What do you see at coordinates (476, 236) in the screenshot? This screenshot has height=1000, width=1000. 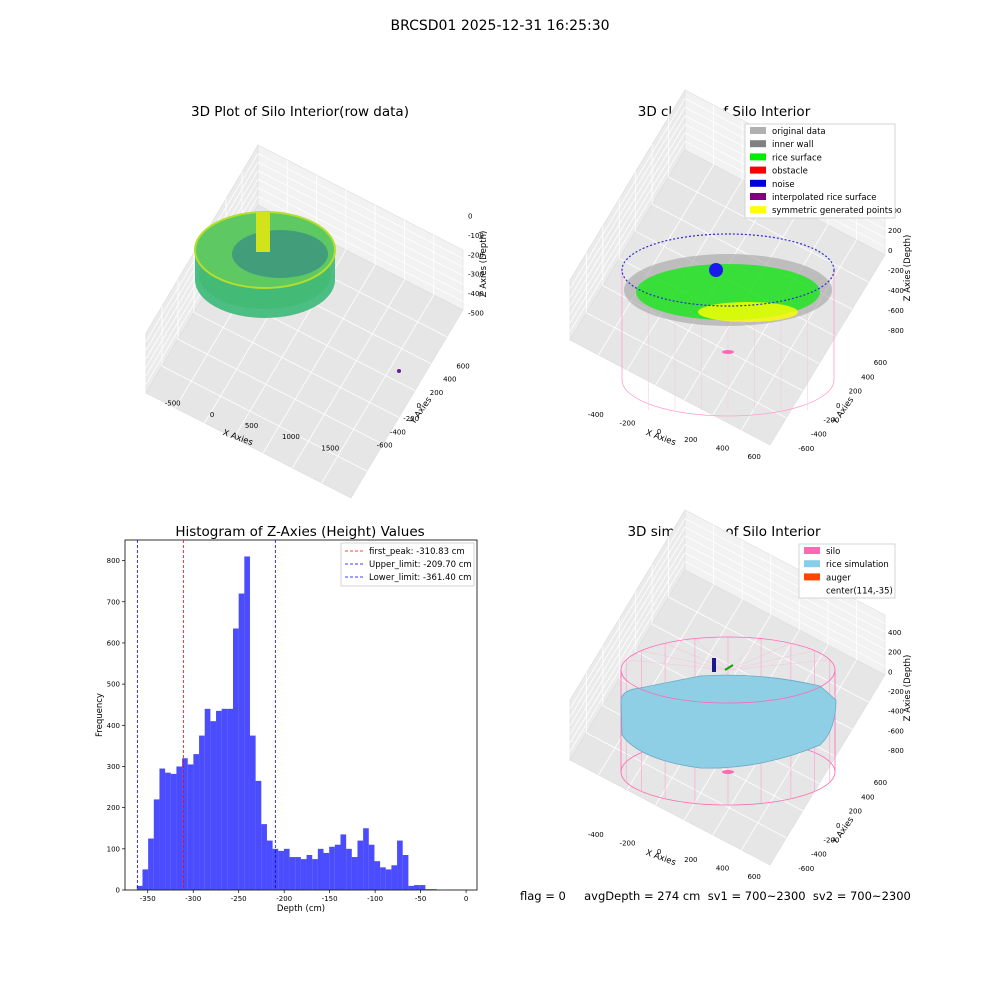 I see `raw-z-tick-label: -100` at bounding box center [476, 236].